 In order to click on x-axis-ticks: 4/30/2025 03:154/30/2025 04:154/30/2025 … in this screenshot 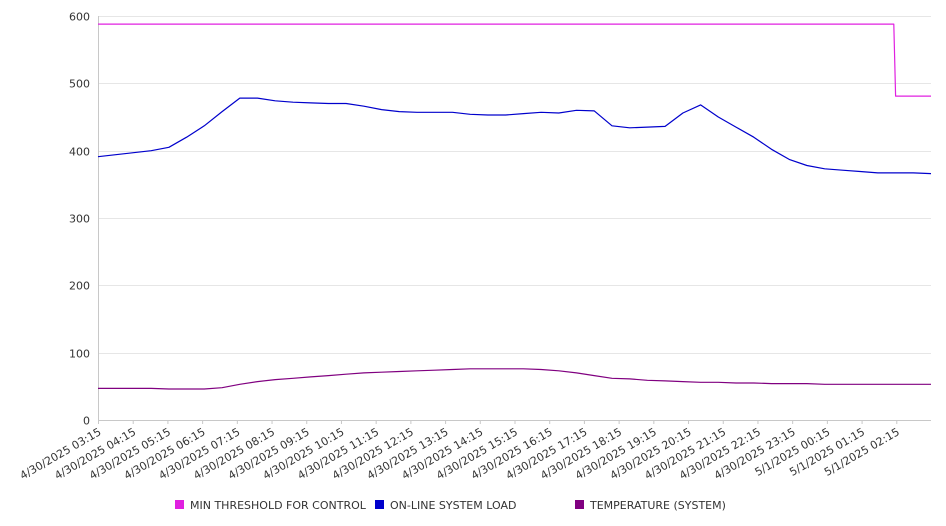, I will do `click(460, 451)`.